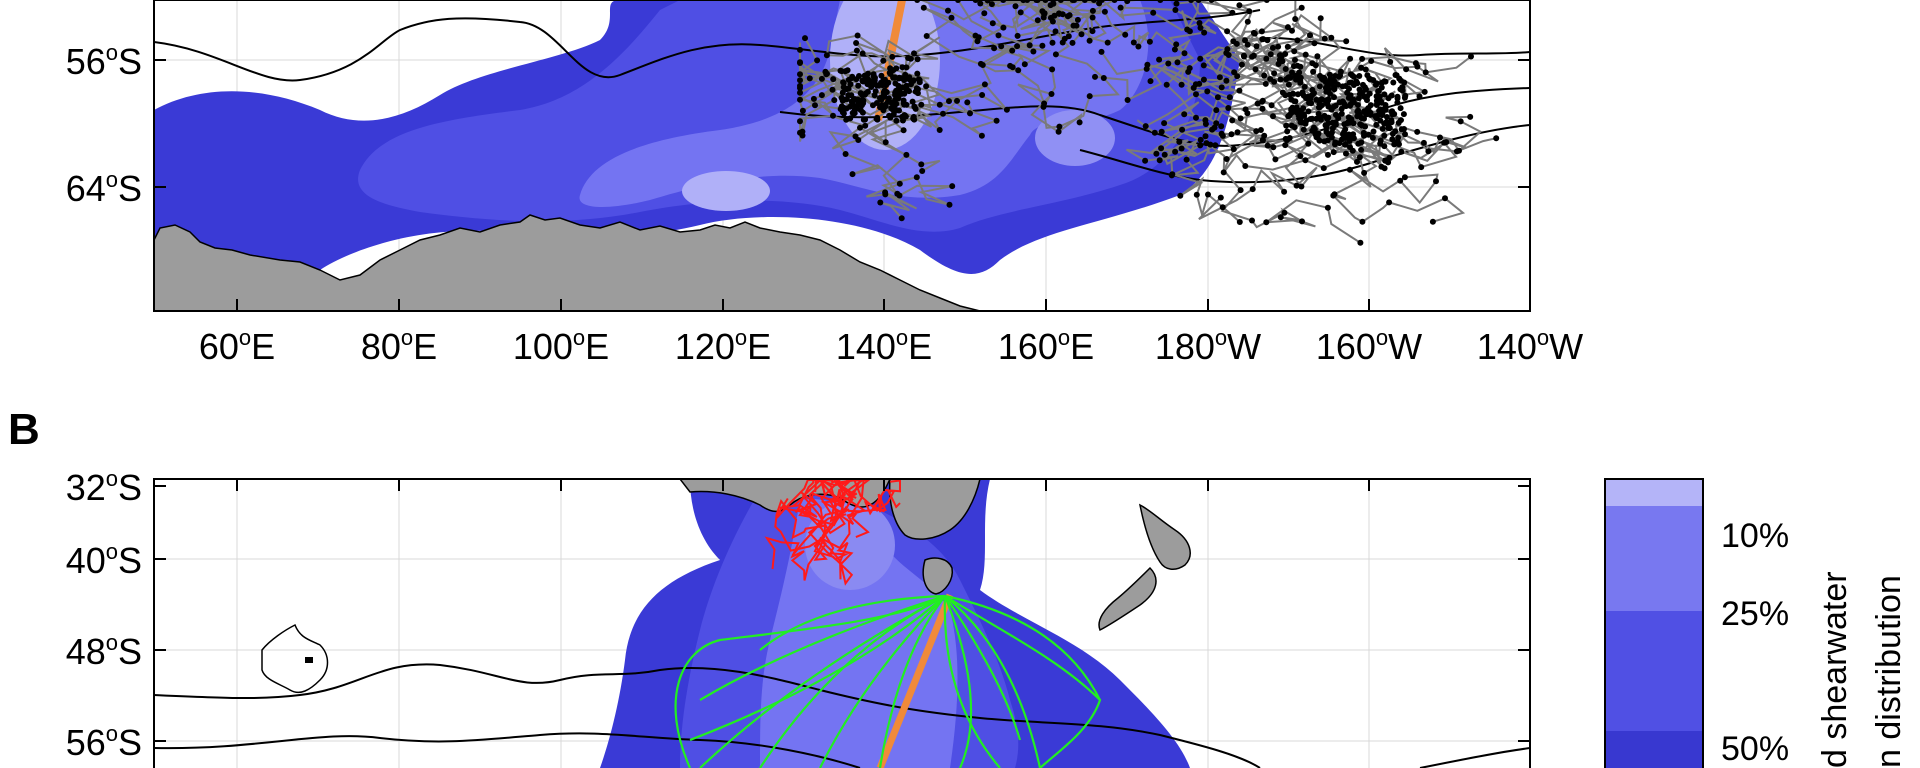 The height and width of the screenshot is (768, 1920). Describe the element at coordinates (785, 496) in the screenshot. I see `australia-land` at that location.